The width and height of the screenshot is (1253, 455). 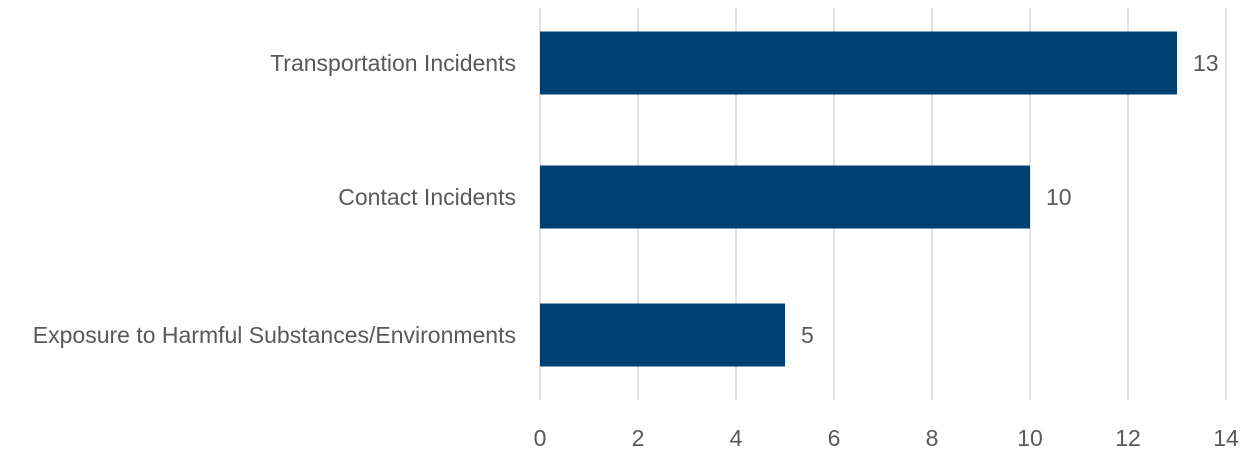 I want to click on x-tick-label: 2, so click(x=638, y=437).